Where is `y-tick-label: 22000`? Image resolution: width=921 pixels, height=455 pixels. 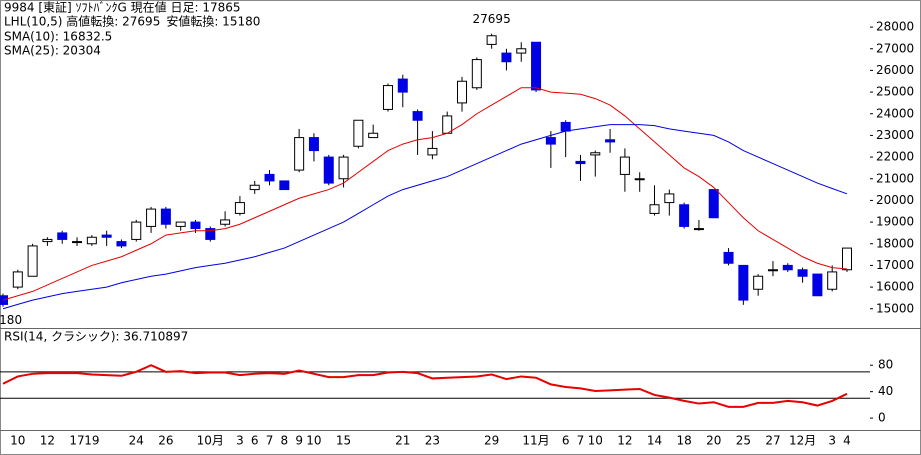 y-tick-label: 22000 is located at coordinates (895, 157).